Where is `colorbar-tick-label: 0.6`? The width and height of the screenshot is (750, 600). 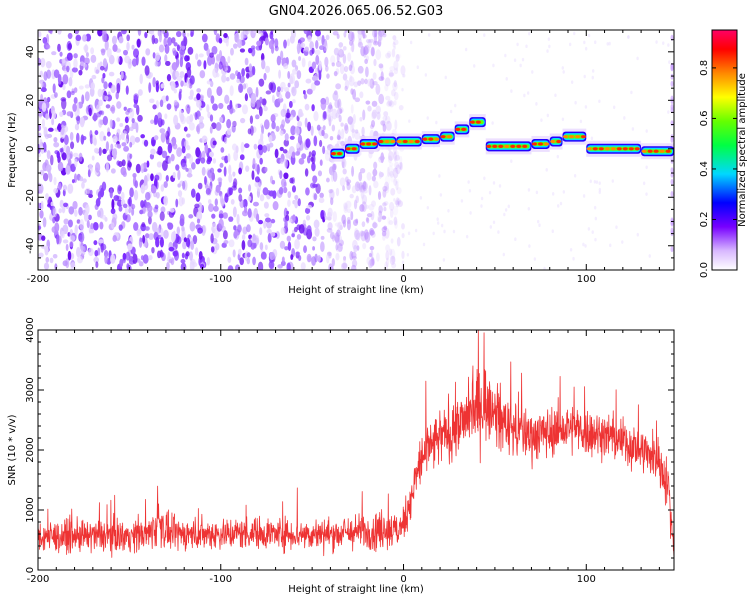 colorbar-tick-label: 0.6 is located at coordinates (704, 118).